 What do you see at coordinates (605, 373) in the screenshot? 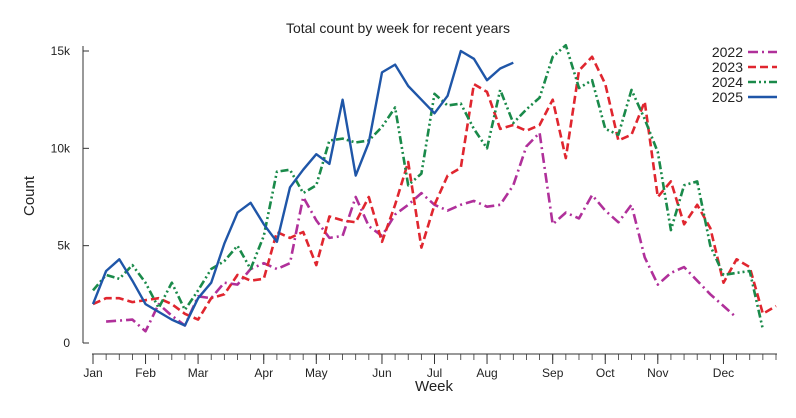
I see `x-tick-label: Oct` at bounding box center [605, 373].